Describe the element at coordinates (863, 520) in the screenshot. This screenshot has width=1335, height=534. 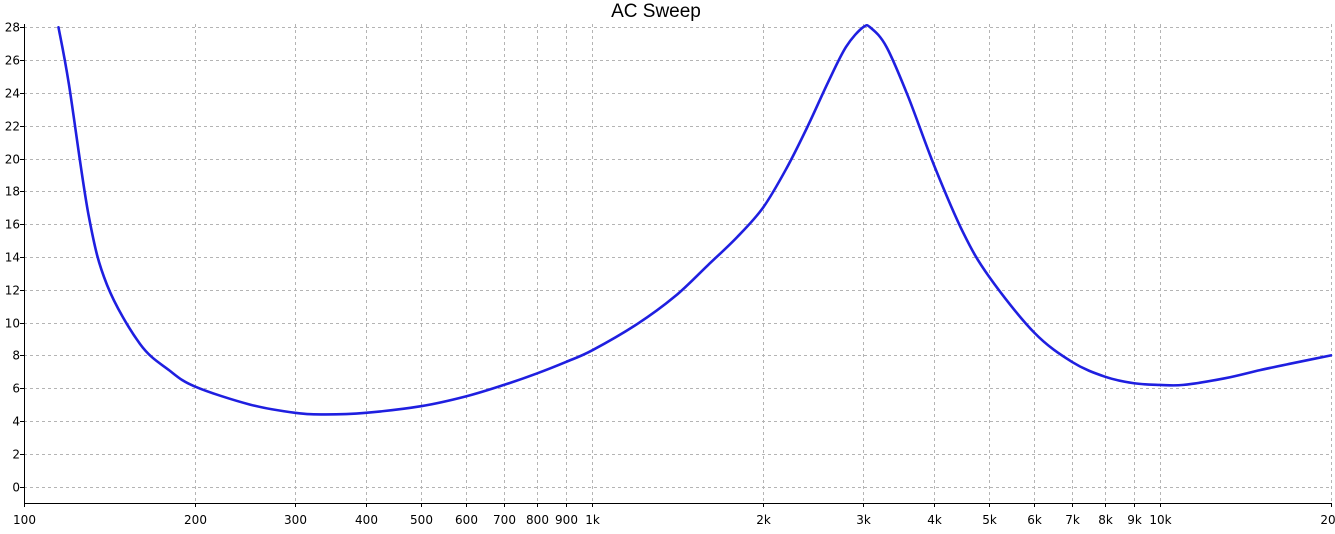
I see `x-tick-label: 3k` at that location.